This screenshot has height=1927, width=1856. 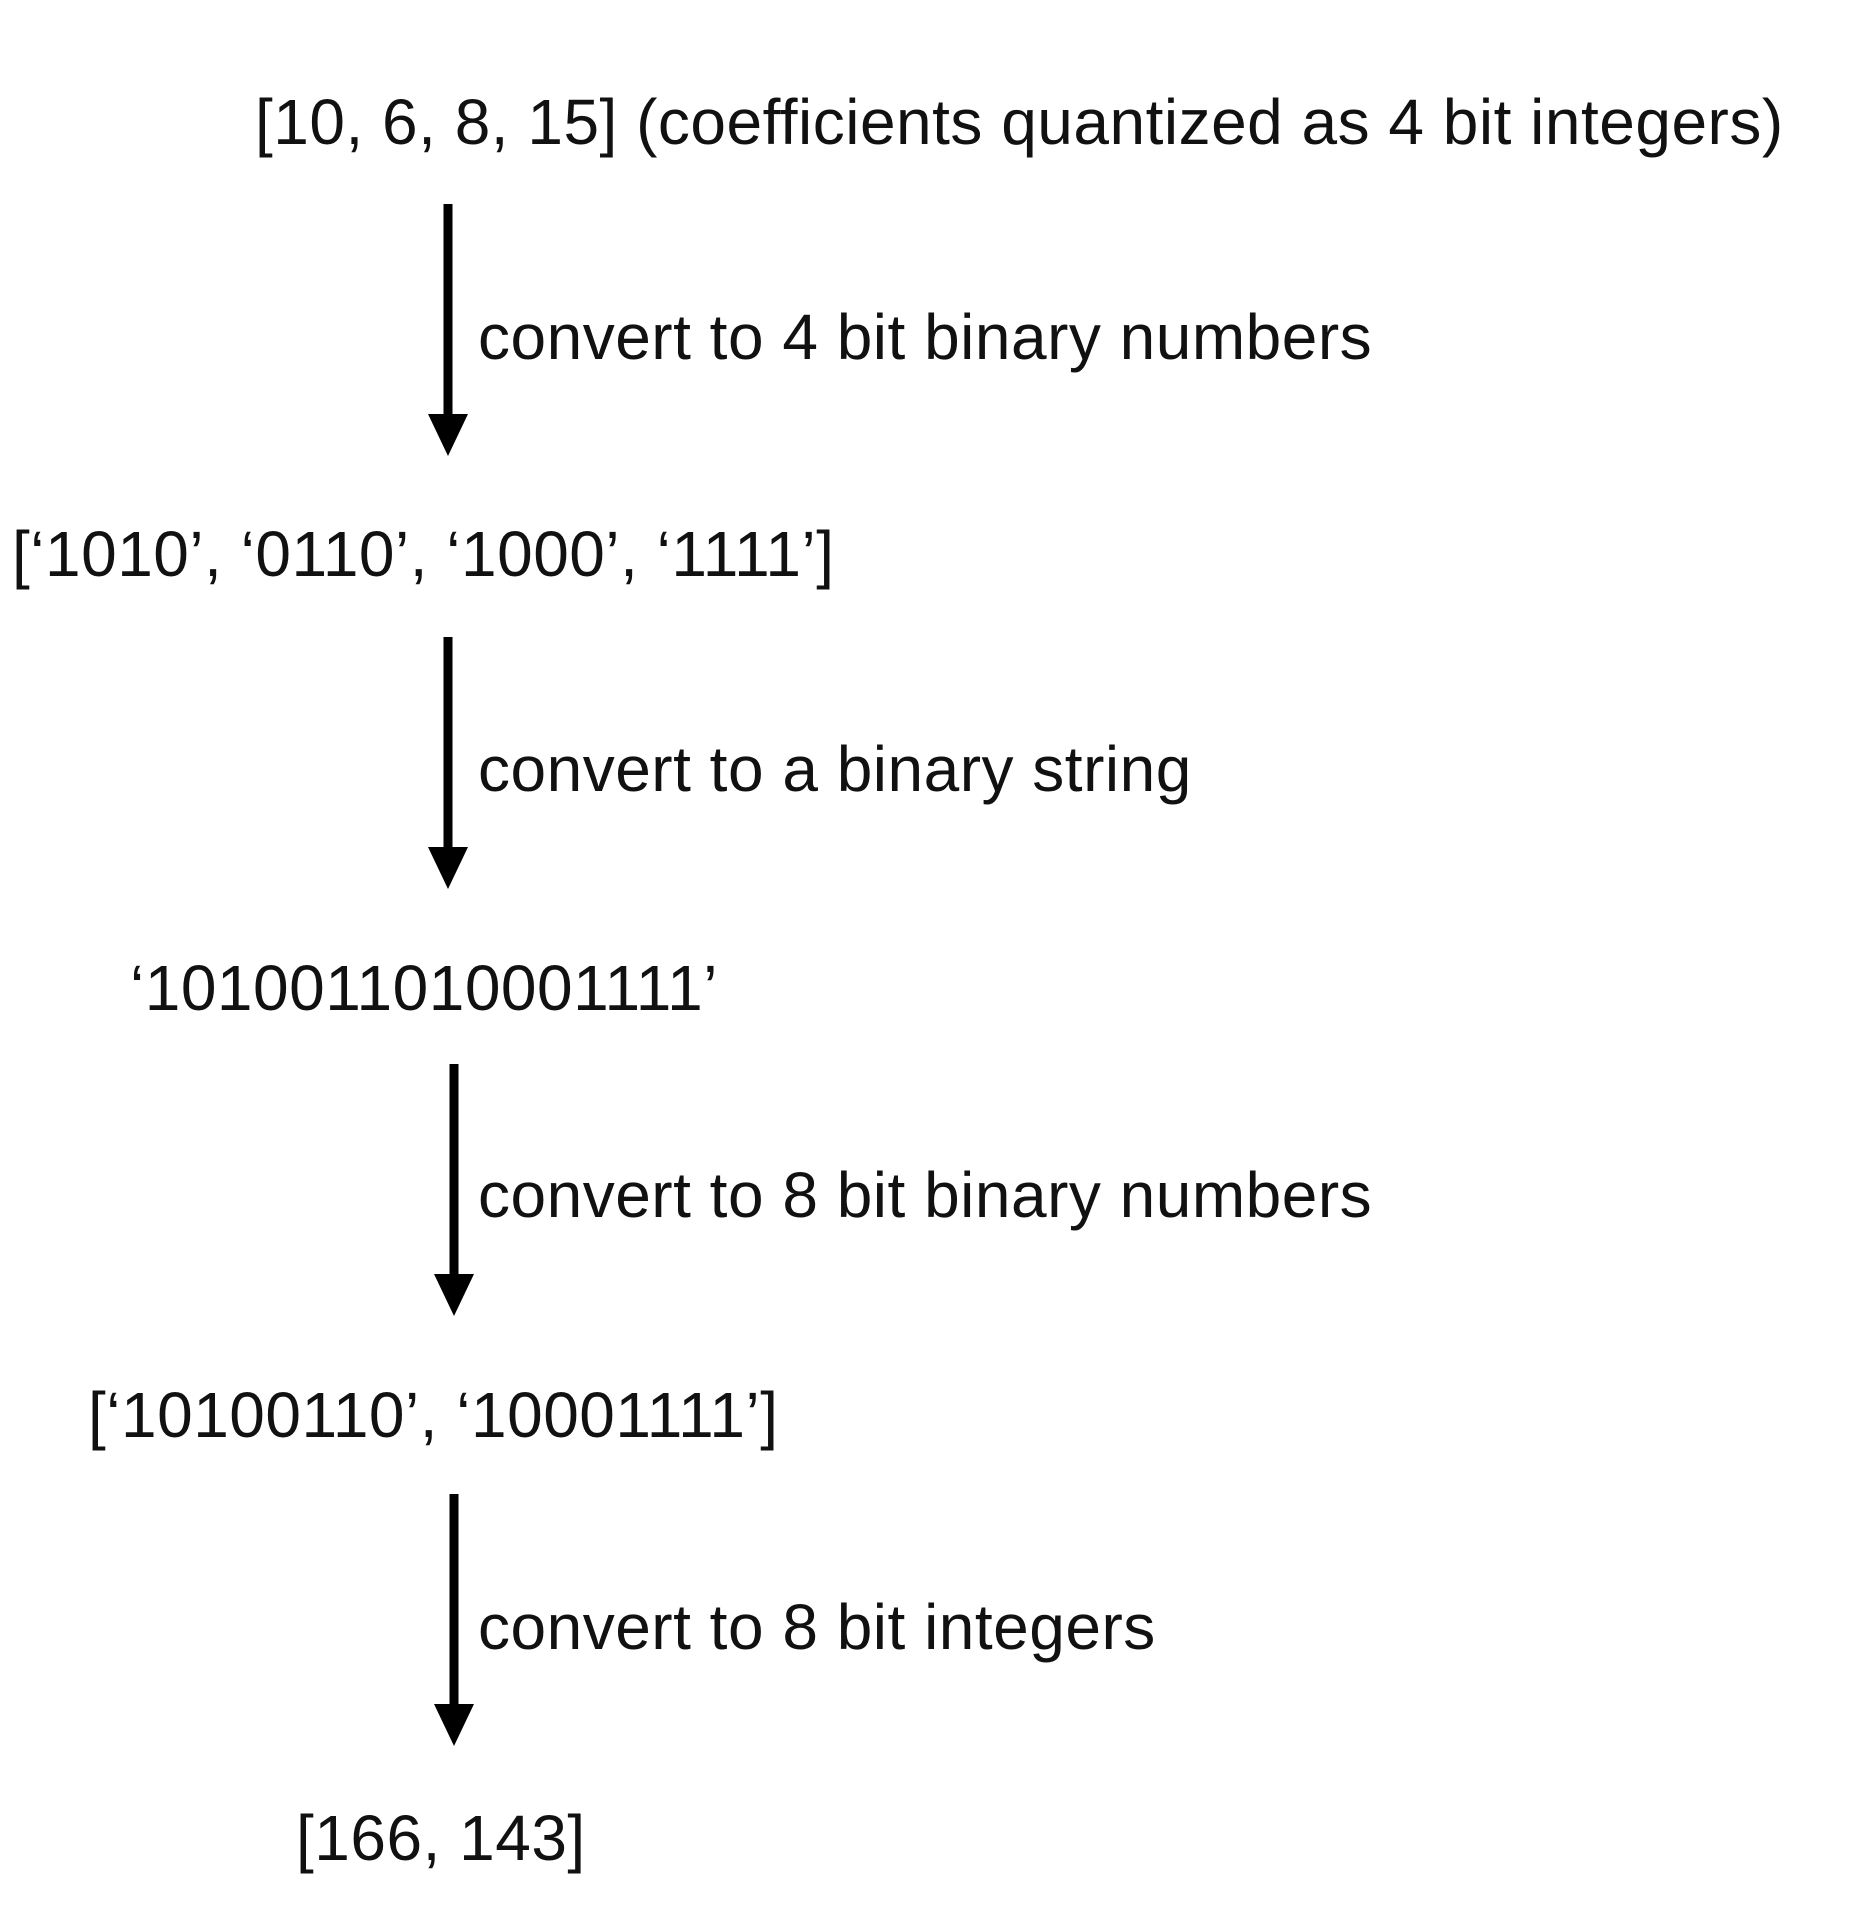 What do you see at coordinates (925, 337) in the screenshot?
I see `step-label-to-4bit-binary: convert to 4 bit binary numbers` at bounding box center [925, 337].